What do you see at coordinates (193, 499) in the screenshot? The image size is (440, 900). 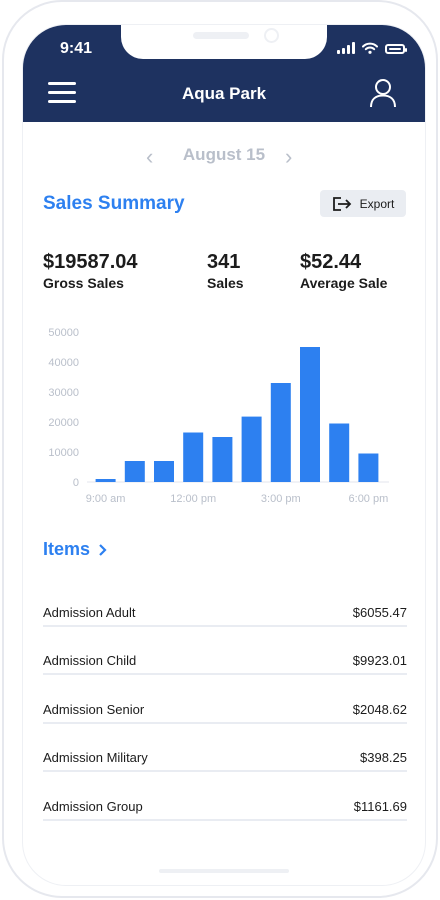 I see `x-tick-label: 12:00 pm` at bounding box center [193, 499].